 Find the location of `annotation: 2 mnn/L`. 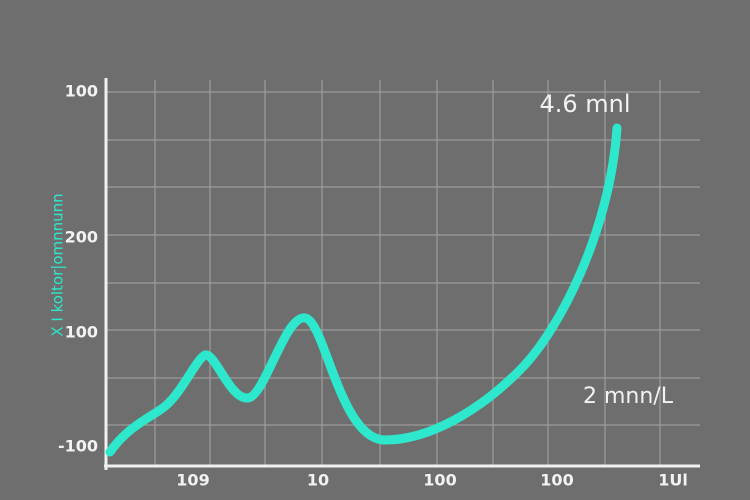

annotation: 2 mnn/L is located at coordinates (628, 396).